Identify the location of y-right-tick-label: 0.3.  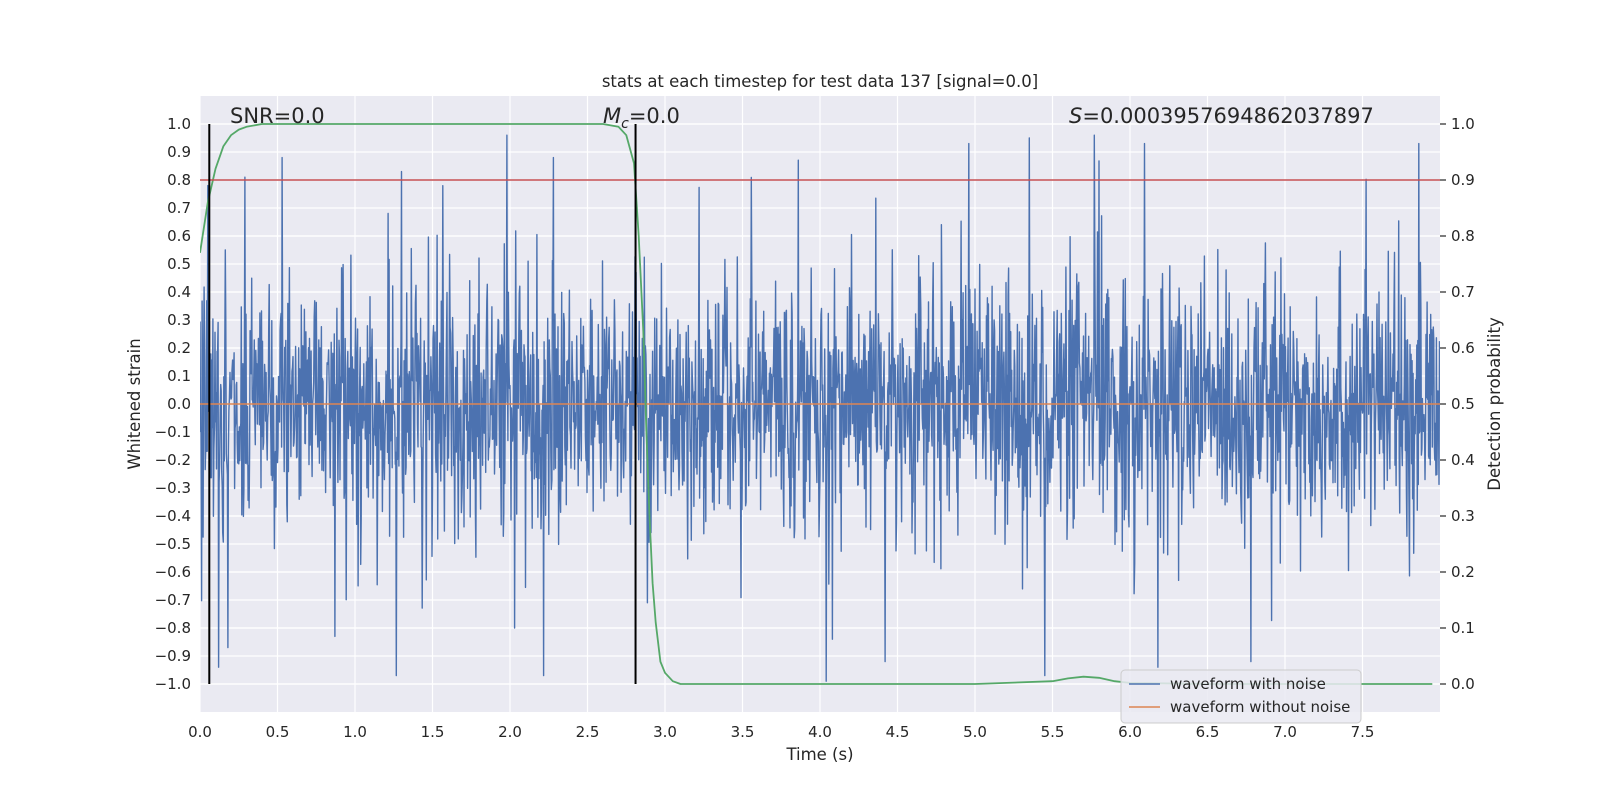
(1463, 516).